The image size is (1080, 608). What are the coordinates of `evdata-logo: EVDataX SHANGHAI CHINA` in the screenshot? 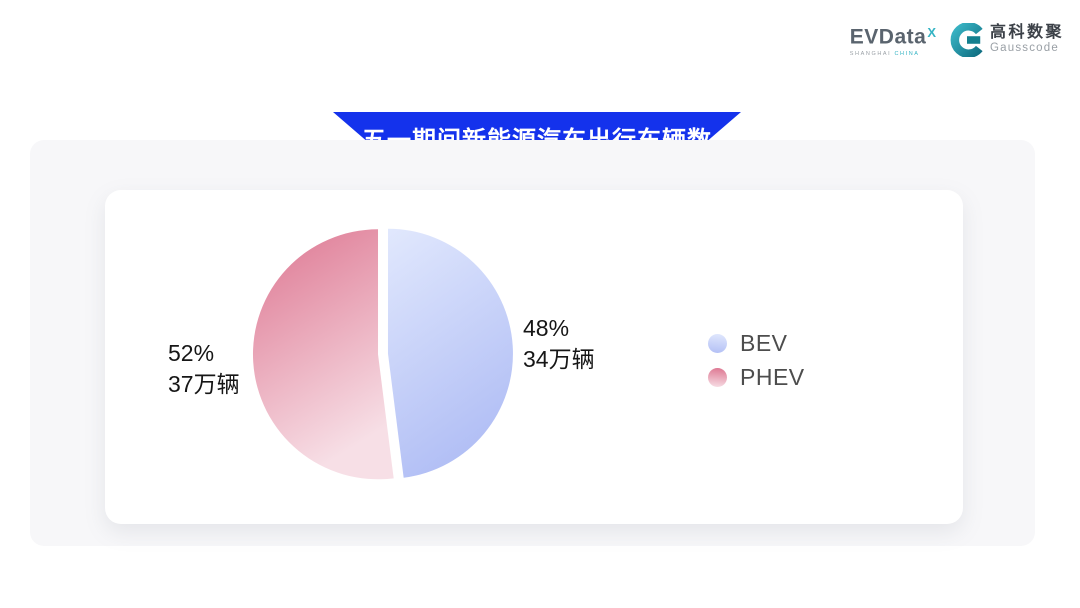 It's located at (893, 39).